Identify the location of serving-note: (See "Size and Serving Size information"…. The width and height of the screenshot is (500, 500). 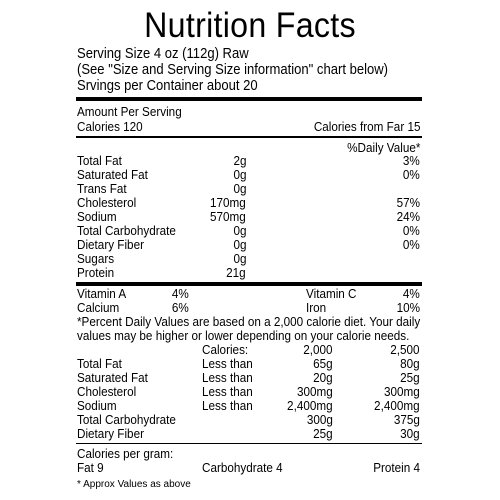
(233, 70).